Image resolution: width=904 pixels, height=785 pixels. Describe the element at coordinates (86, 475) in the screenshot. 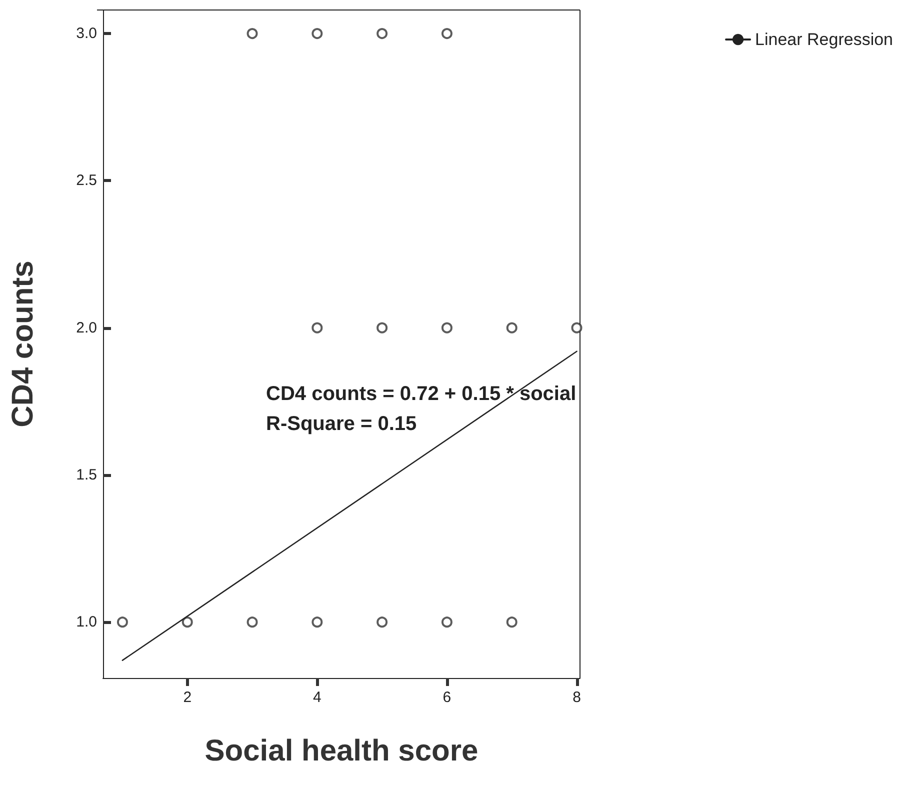

I see `y-tick-label: 1.5` at that location.